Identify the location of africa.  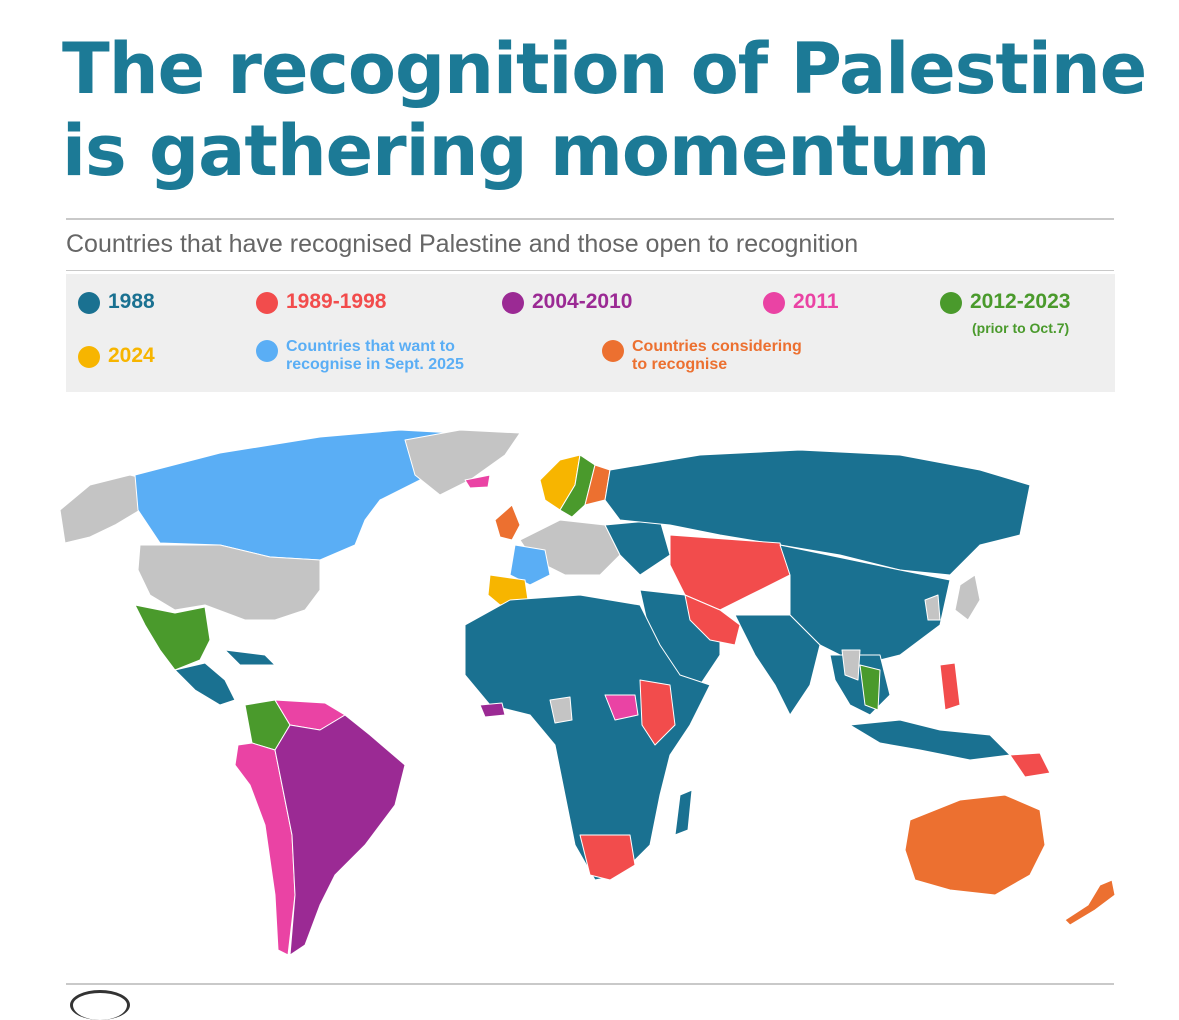
(587, 737).